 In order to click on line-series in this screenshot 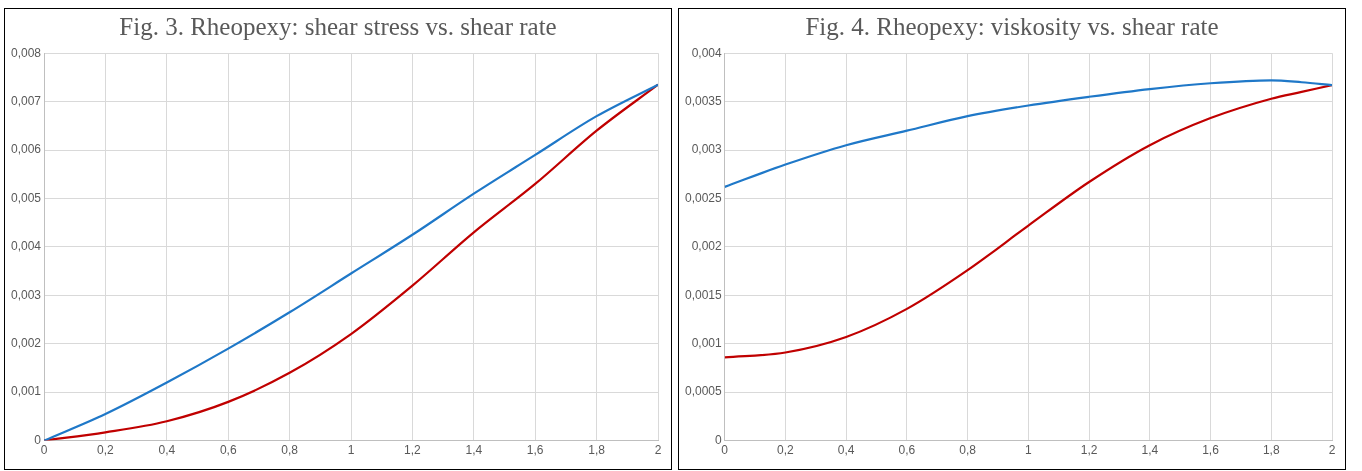, I will do `click(1028, 133)`.